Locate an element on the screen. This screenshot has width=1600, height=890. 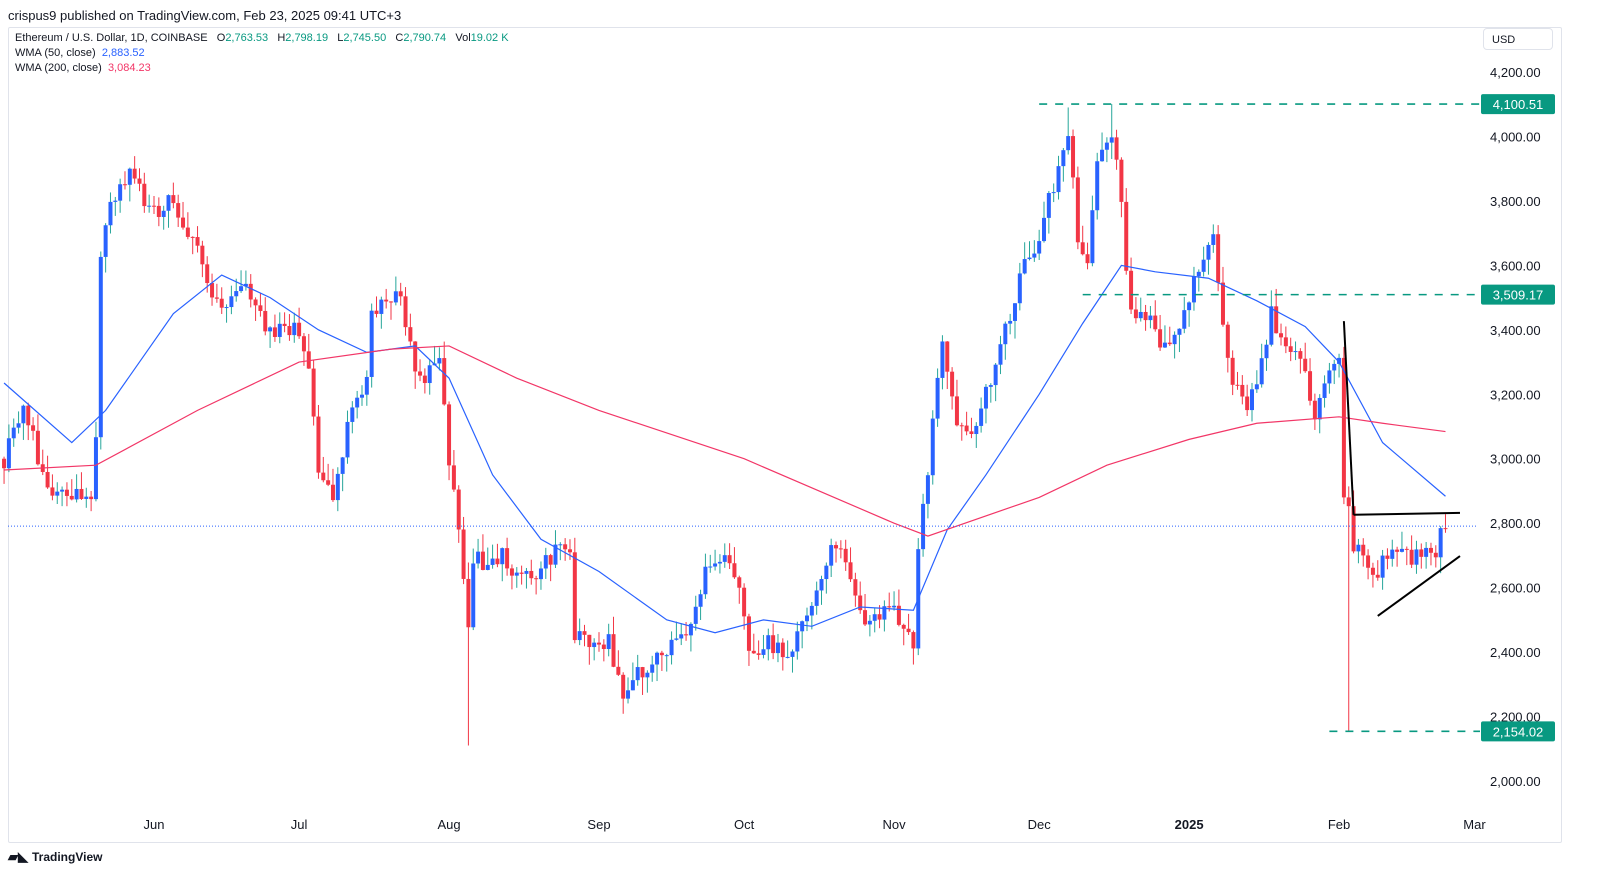
currency-selector: USD is located at coordinates (1518, 39).